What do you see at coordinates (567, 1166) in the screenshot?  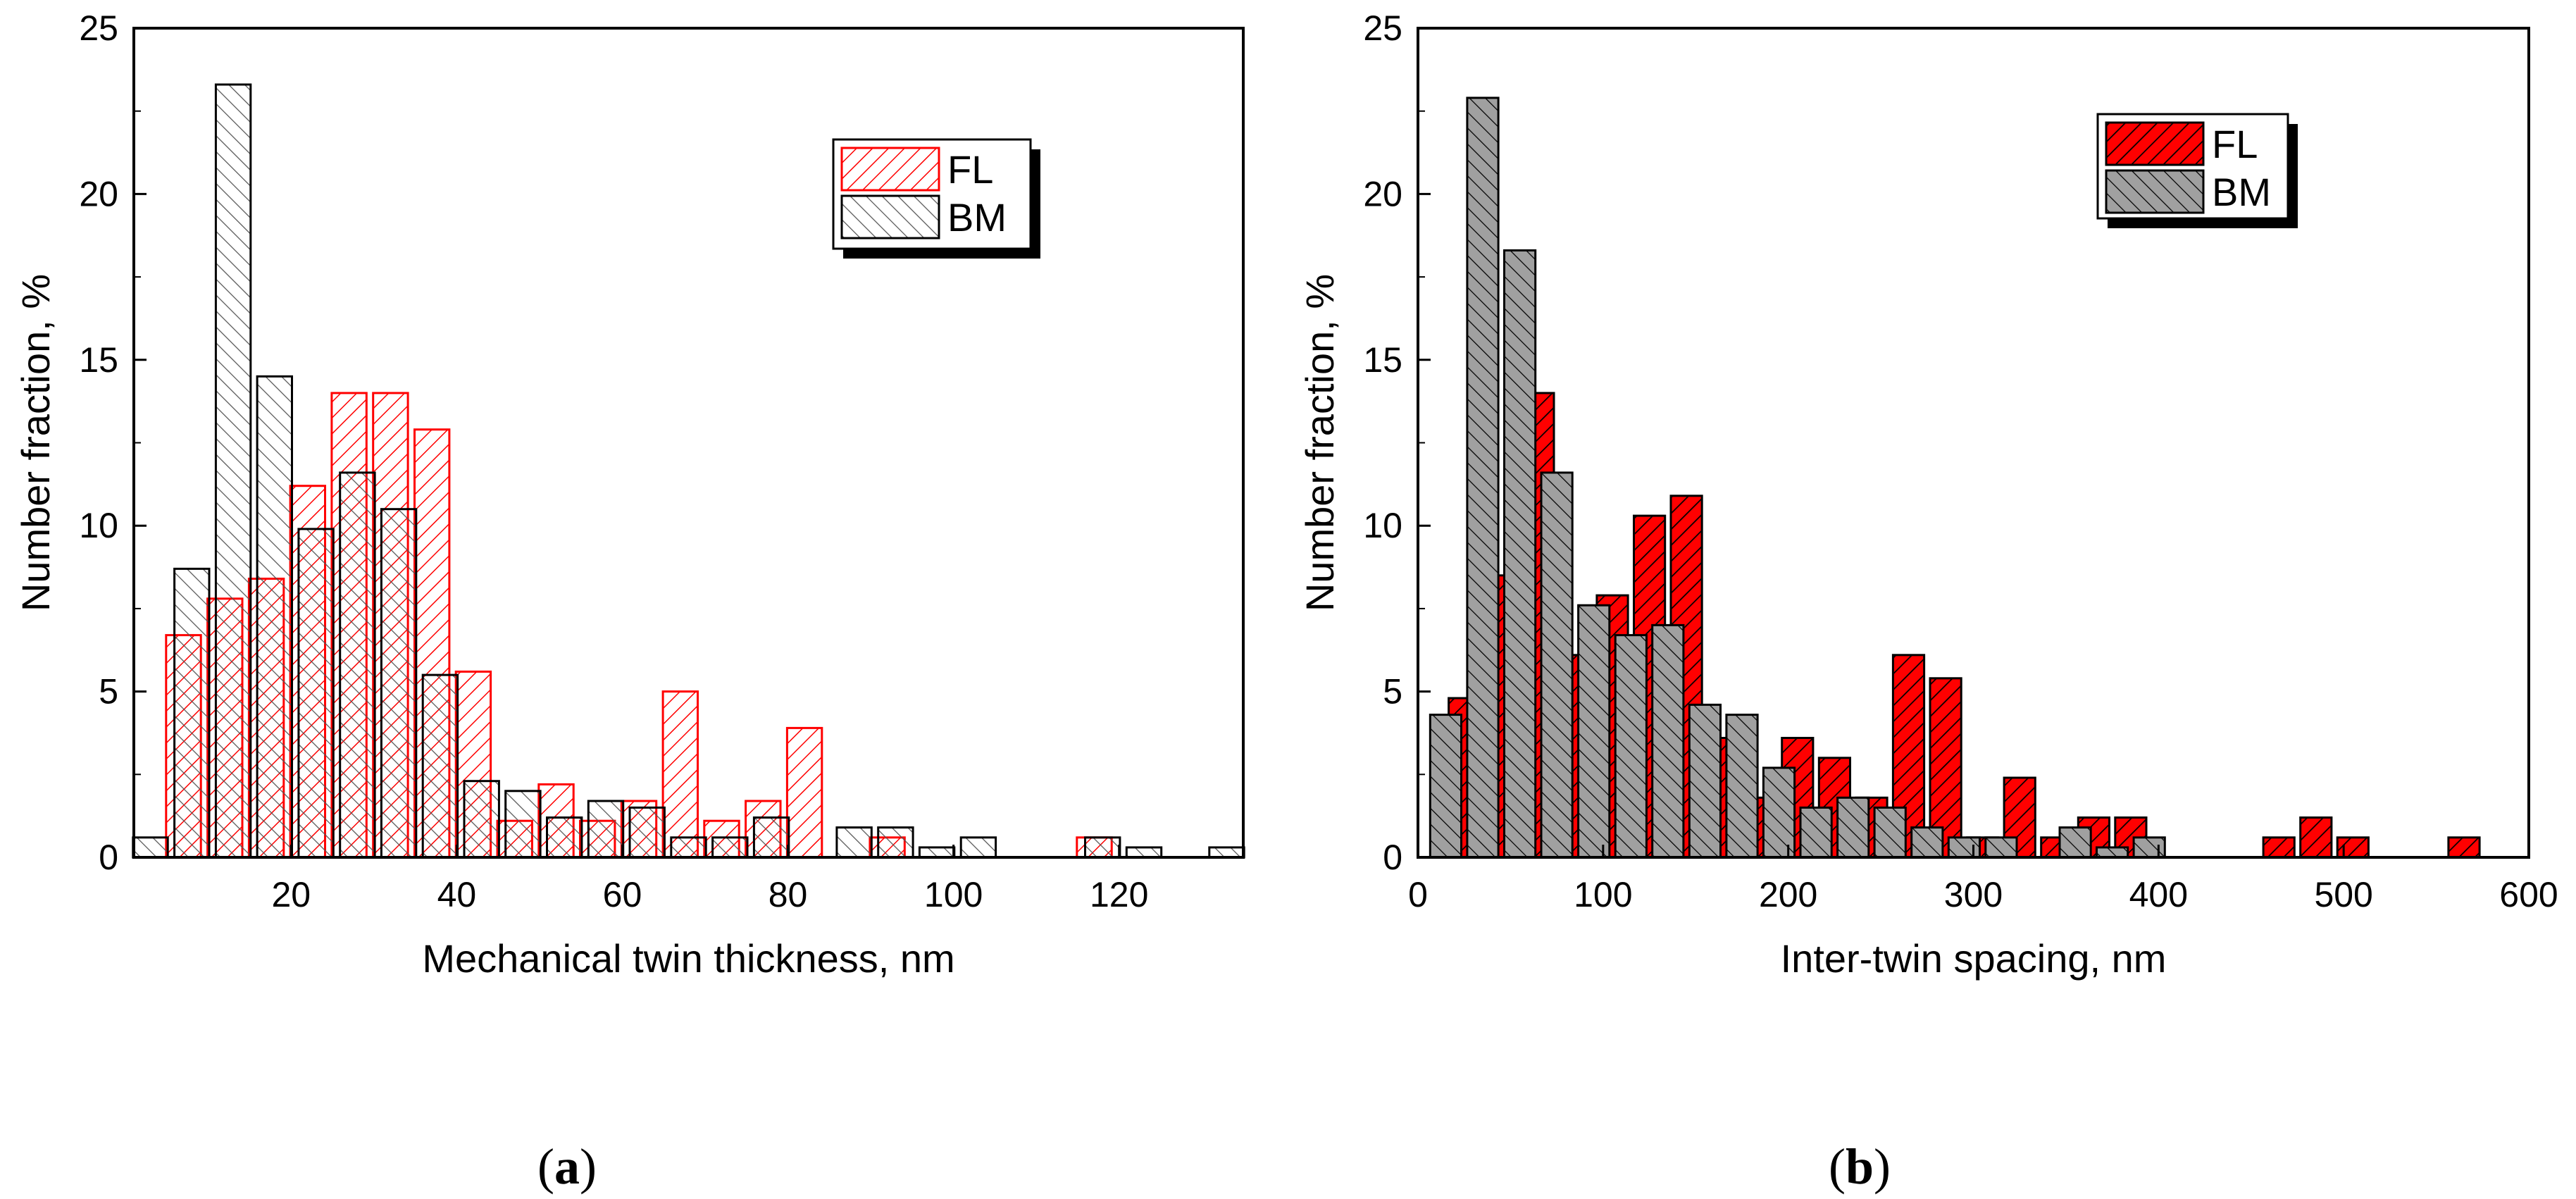 I see `panel-a-caption: (a)` at bounding box center [567, 1166].